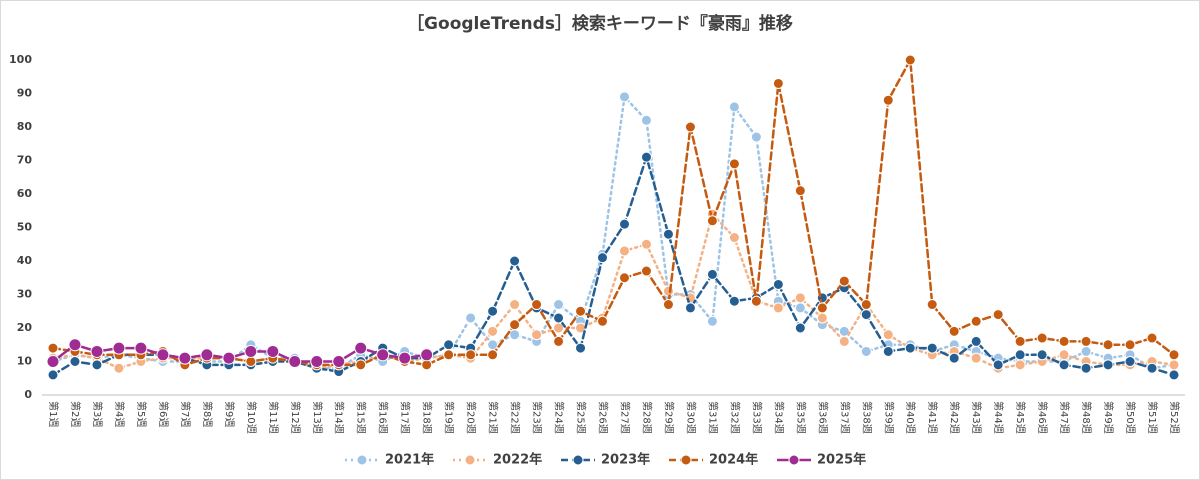 The width and height of the screenshot is (1200, 480). Describe the element at coordinates (273, 417) in the screenshot. I see `x-tick-label: 第11週` at that location.